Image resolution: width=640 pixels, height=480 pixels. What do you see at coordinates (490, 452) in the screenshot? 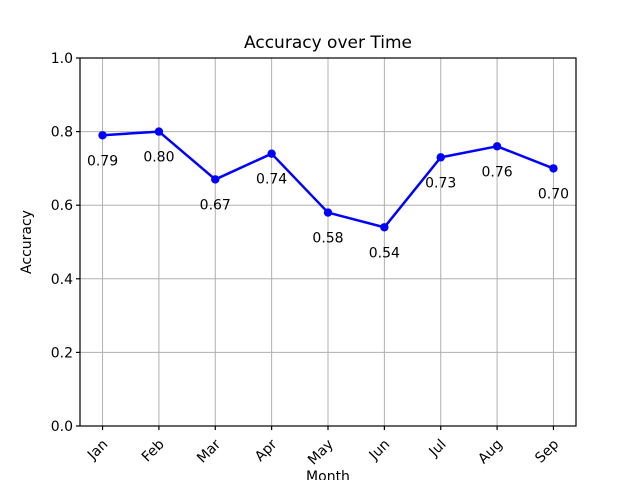
I see `x-tick-label: Aug` at bounding box center [490, 452].